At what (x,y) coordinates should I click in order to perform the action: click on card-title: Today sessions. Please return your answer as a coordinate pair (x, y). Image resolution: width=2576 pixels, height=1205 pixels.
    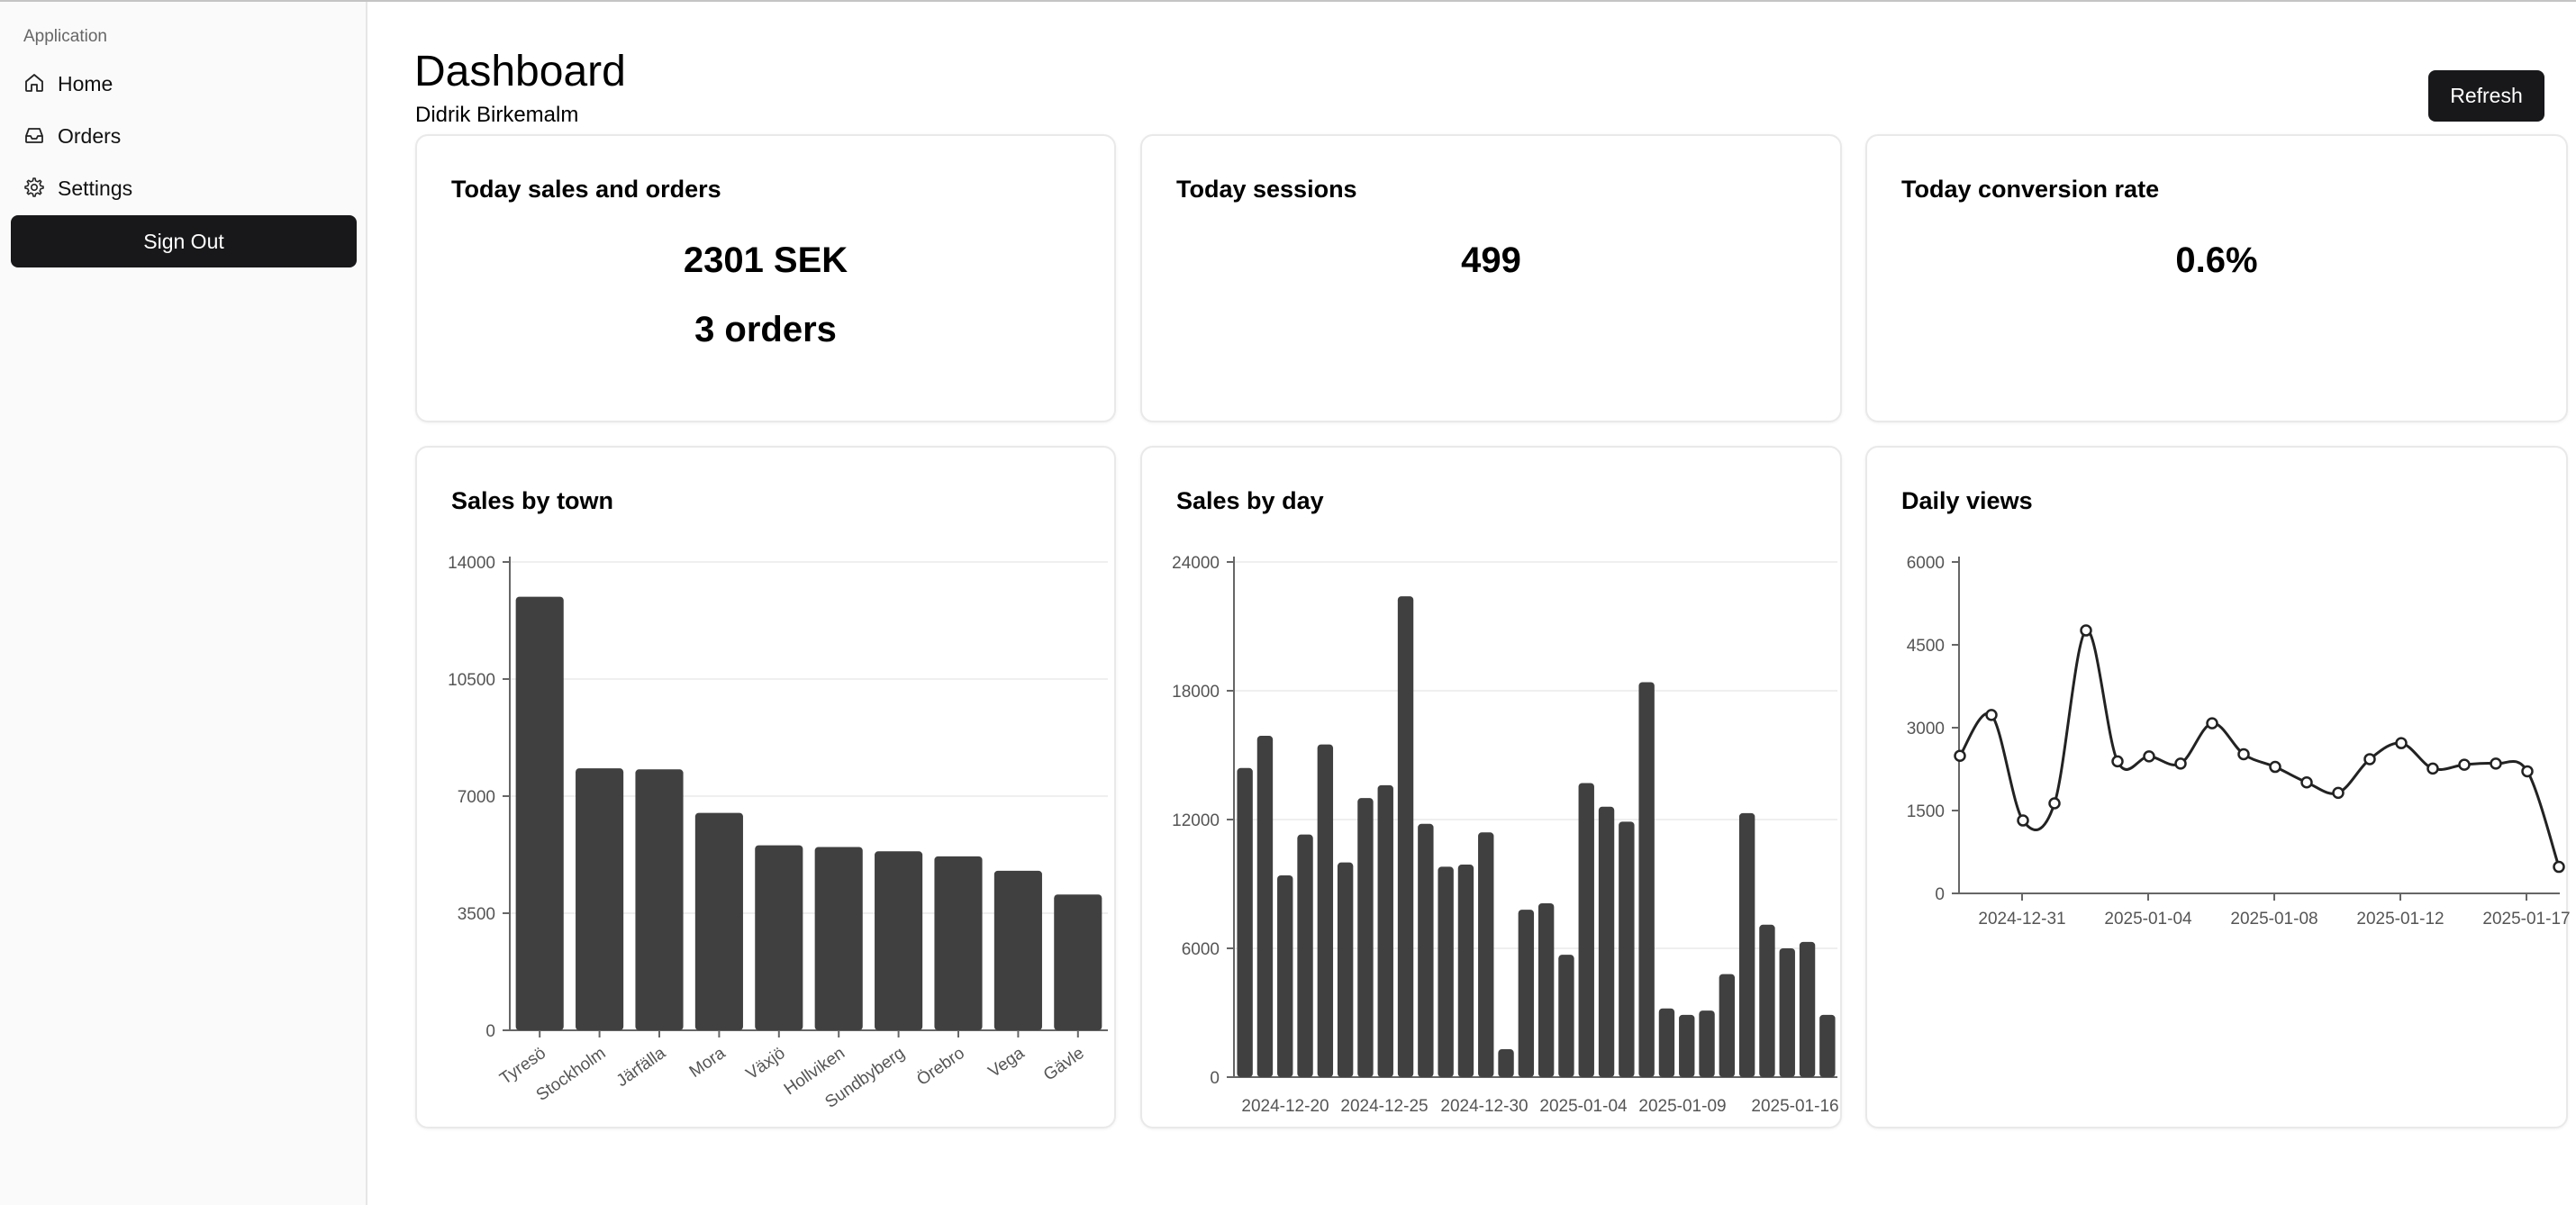
    Looking at the image, I should click on (1266, 189).